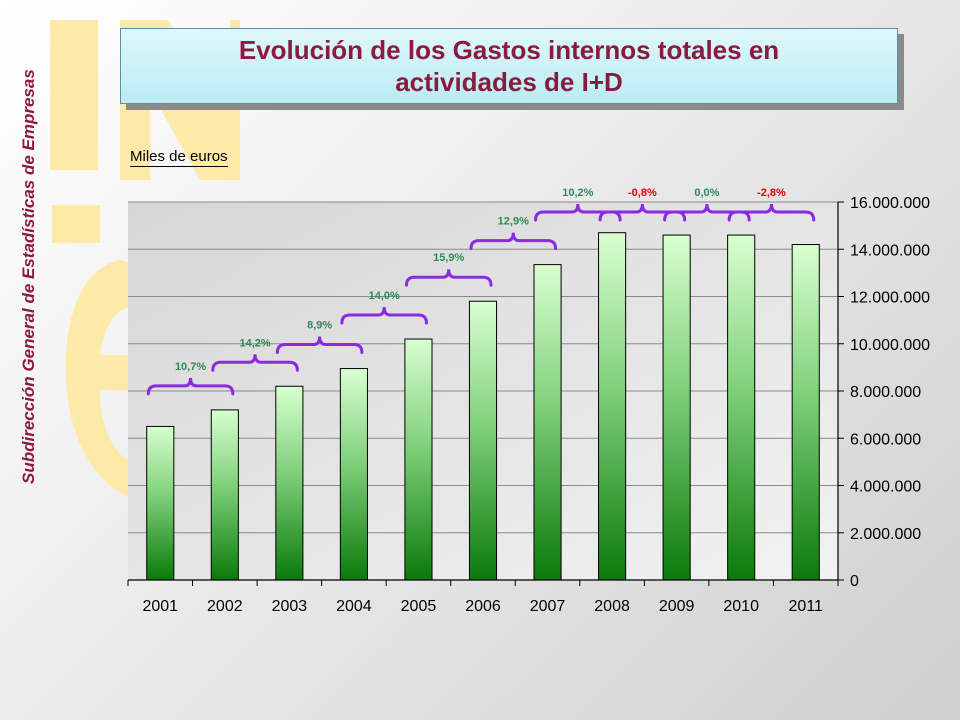 Image resolution: width=960 pixels, height=720 pixels. I want to click on change-label: 15,9%, so click(448, 258).